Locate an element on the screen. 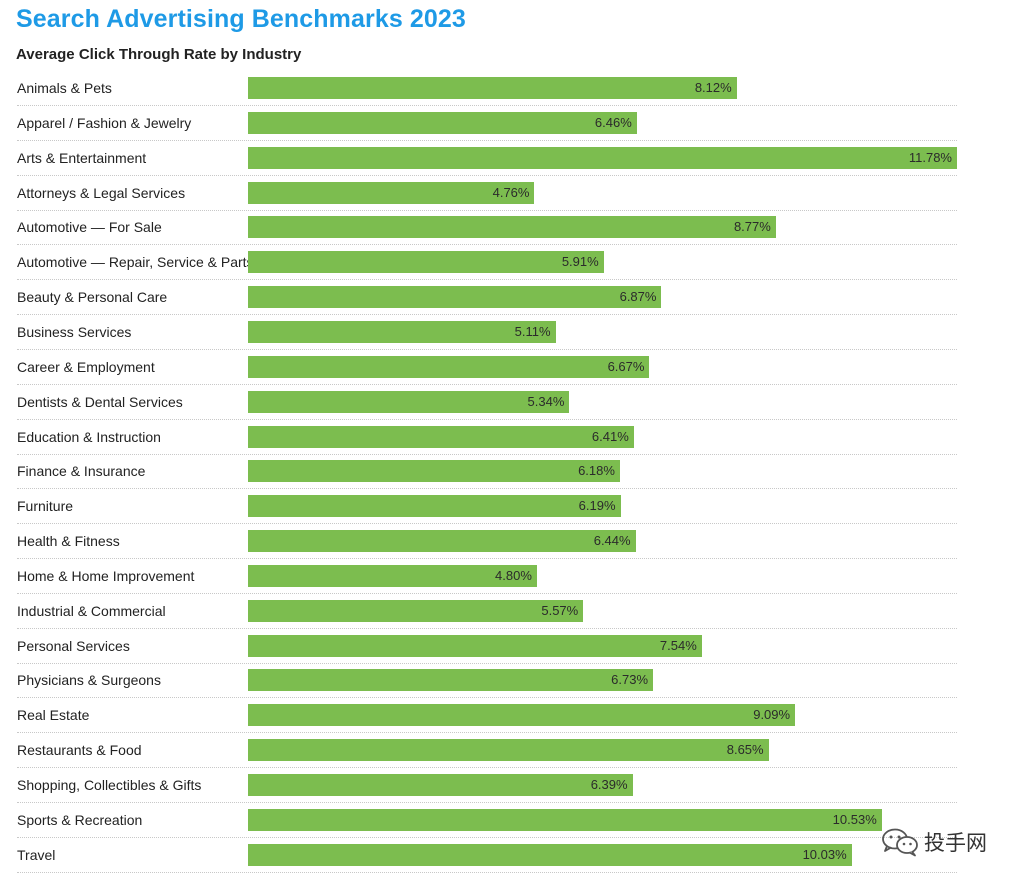  data-label: 10.53% is located at coordinates (854, 819).